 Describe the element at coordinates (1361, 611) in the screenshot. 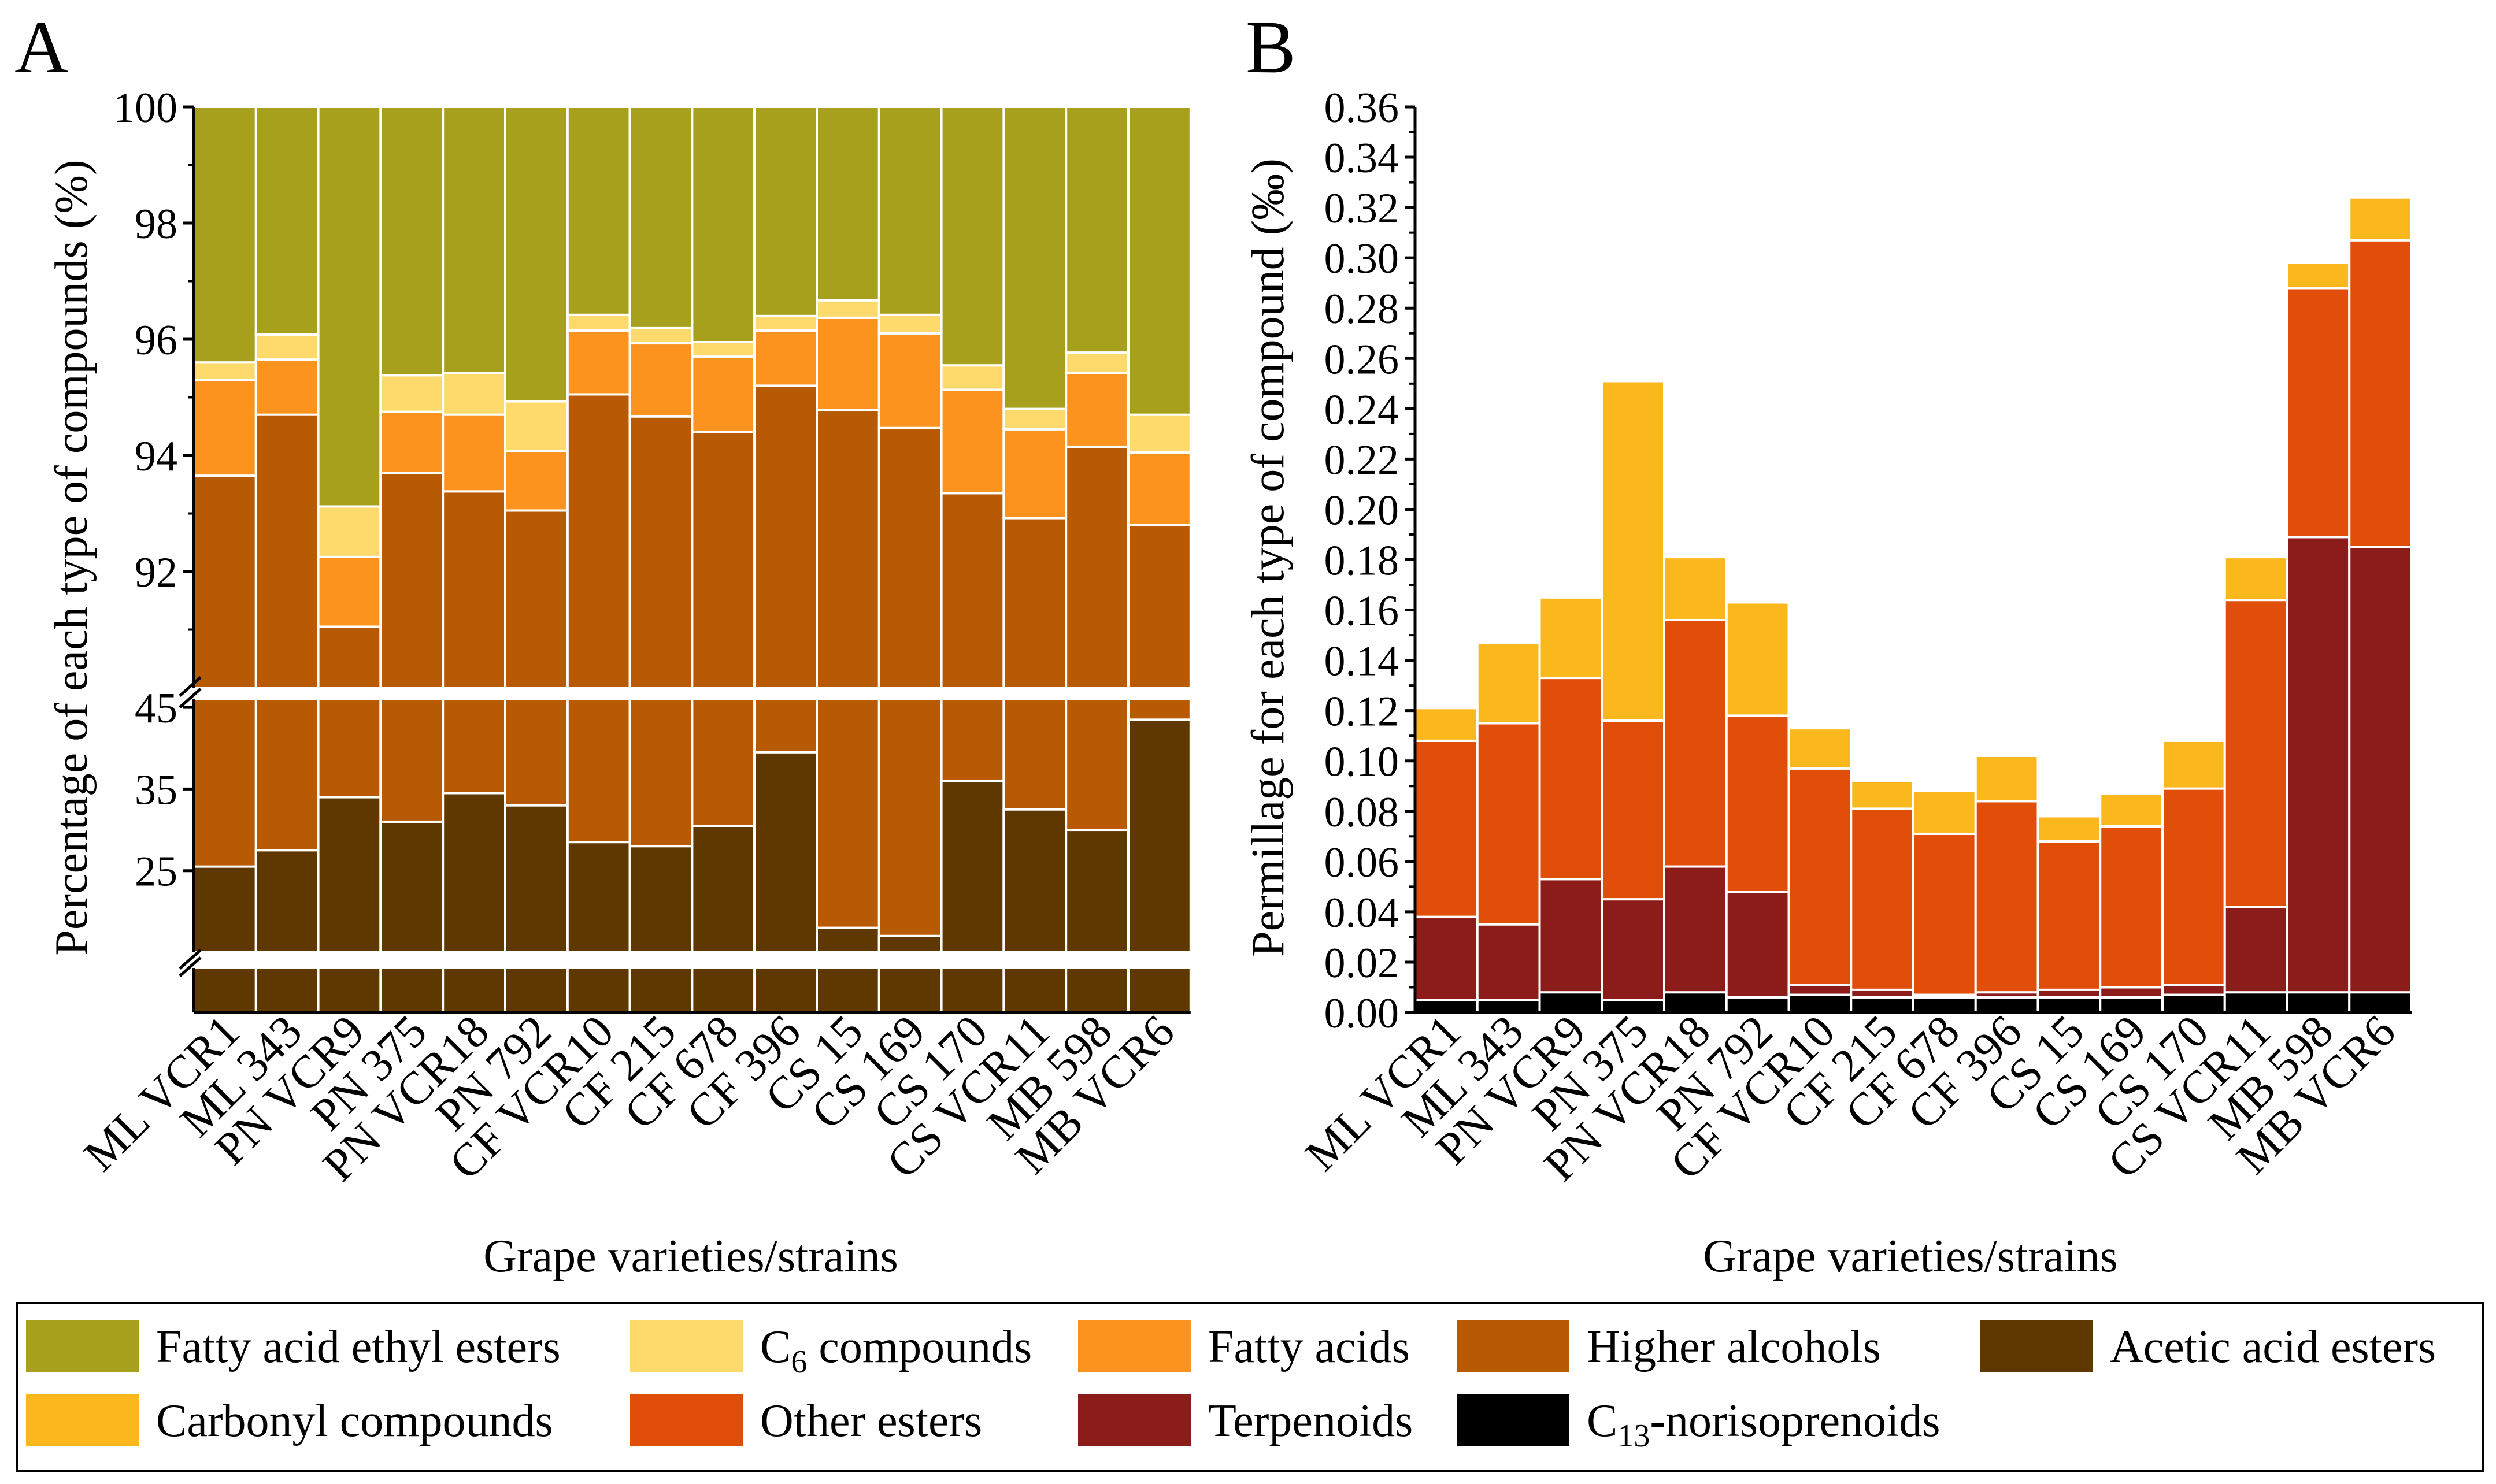

I see `b-y-tick-label: 0.16` at that location.